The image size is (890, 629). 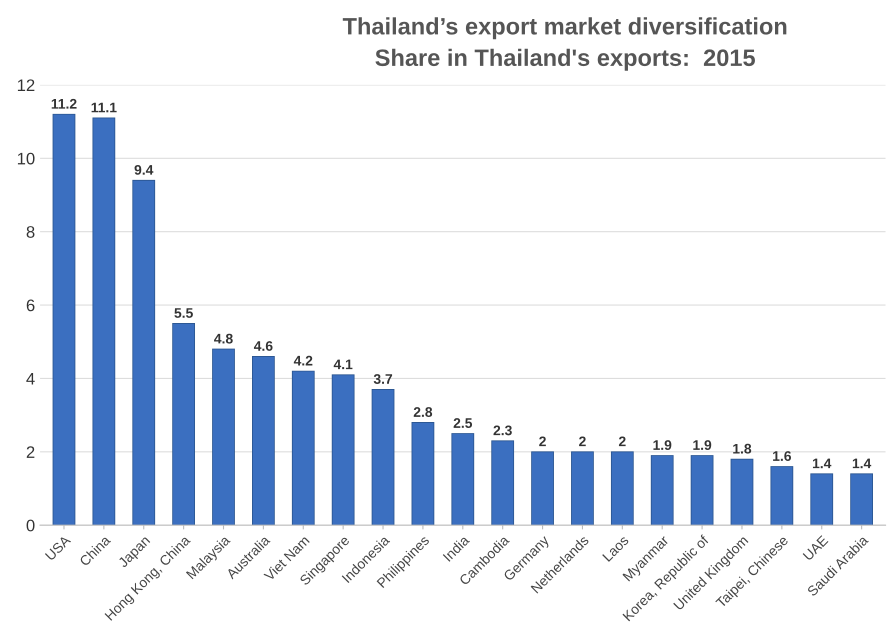 What do you see at coordinates (183, 313) in the screenshot?
I see `data-label: 5.5` at bounding box center [183, 313].